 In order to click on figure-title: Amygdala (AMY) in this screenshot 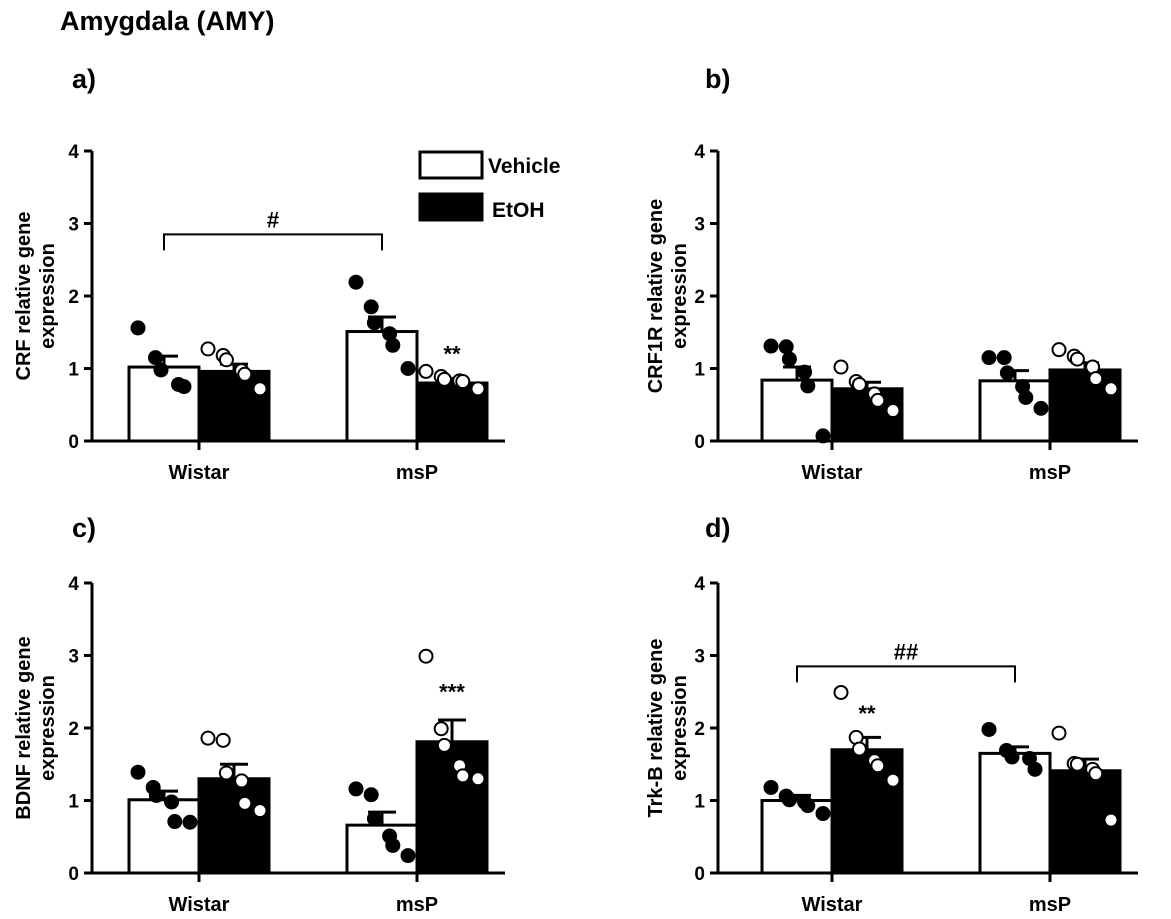, I will do `click(167, 21)`.